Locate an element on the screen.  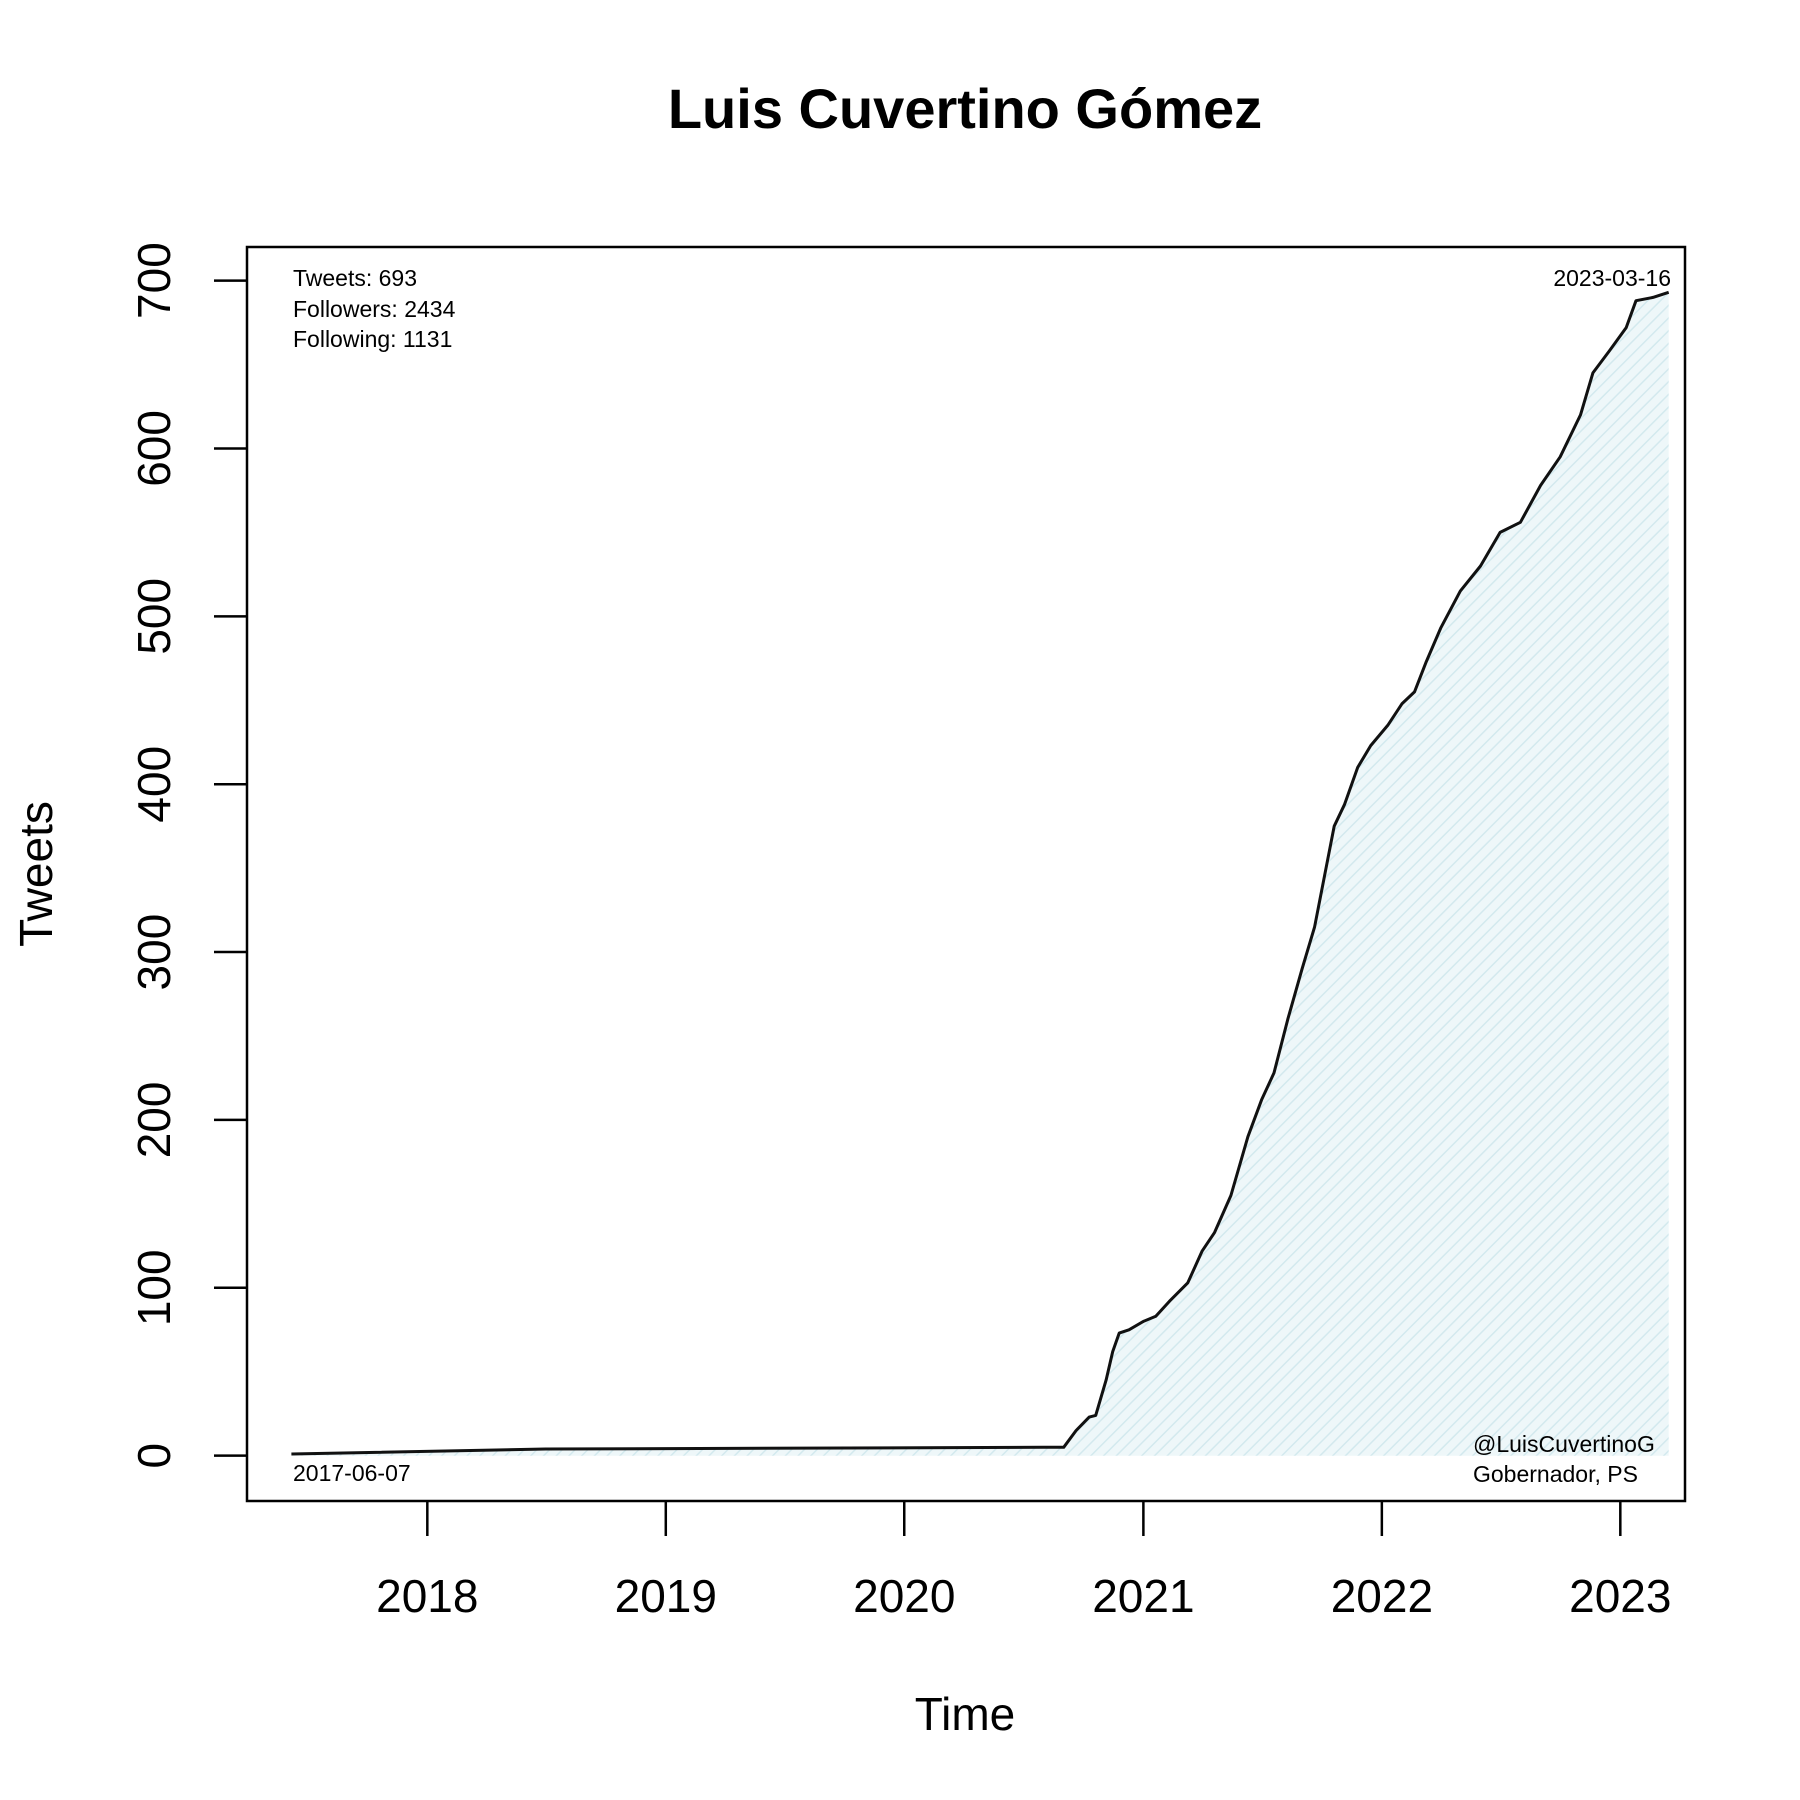
x-axis: 2018 2019 2020 2021 2022 2023 is located at coordinates (1023, 1561).